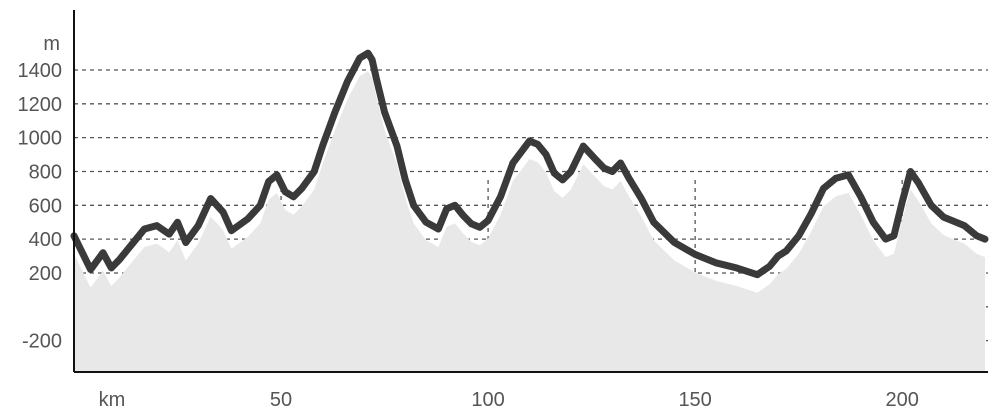 The image size is (993, 412). I want to click on y-tick-label: 1400, so click(40, 71).